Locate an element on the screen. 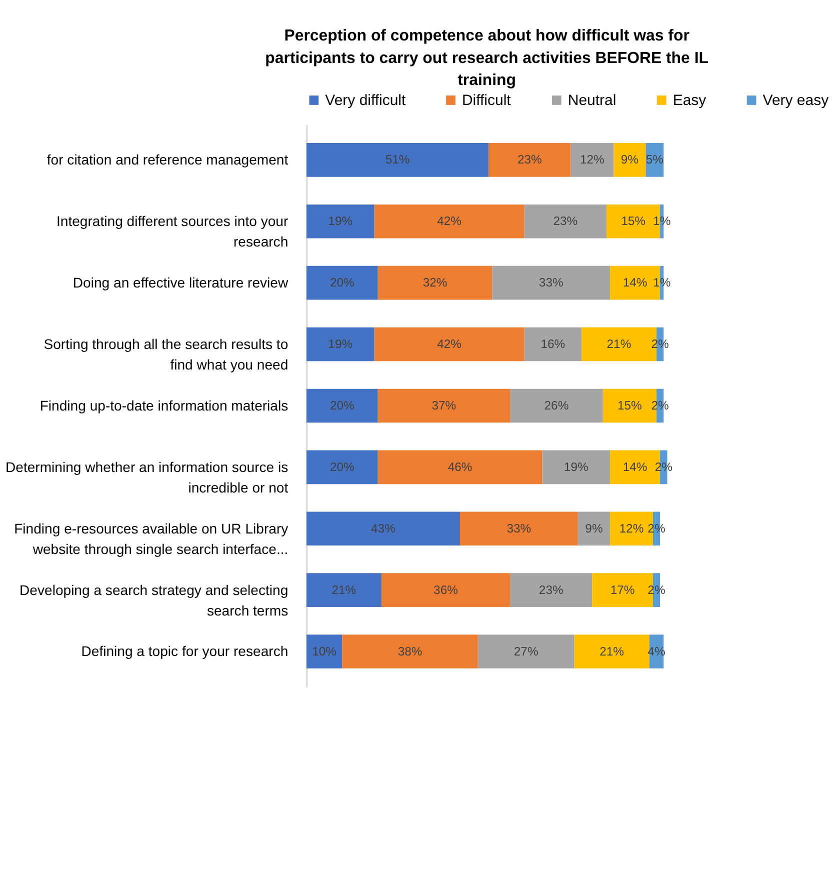 This screenshot has width=834, height=880. y-tick-label: Integrating different sources into your research is located at coordinates (172, 231).